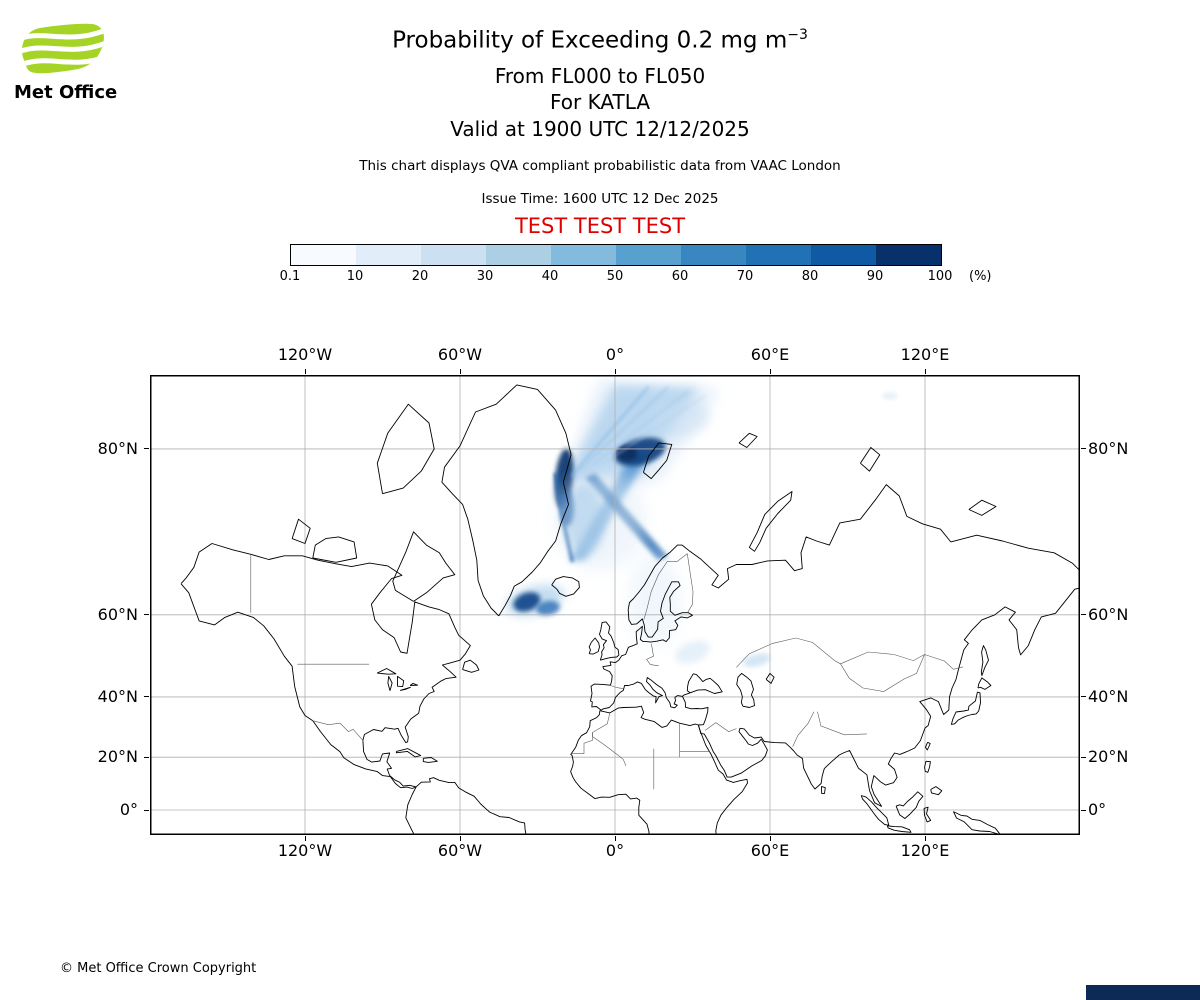 The image size is (1200, 1000). What do you see at coordinates (460, 354) in the screenshot?
I see `axis-label-top-1: 60°W` at bounding box center [460, 354].